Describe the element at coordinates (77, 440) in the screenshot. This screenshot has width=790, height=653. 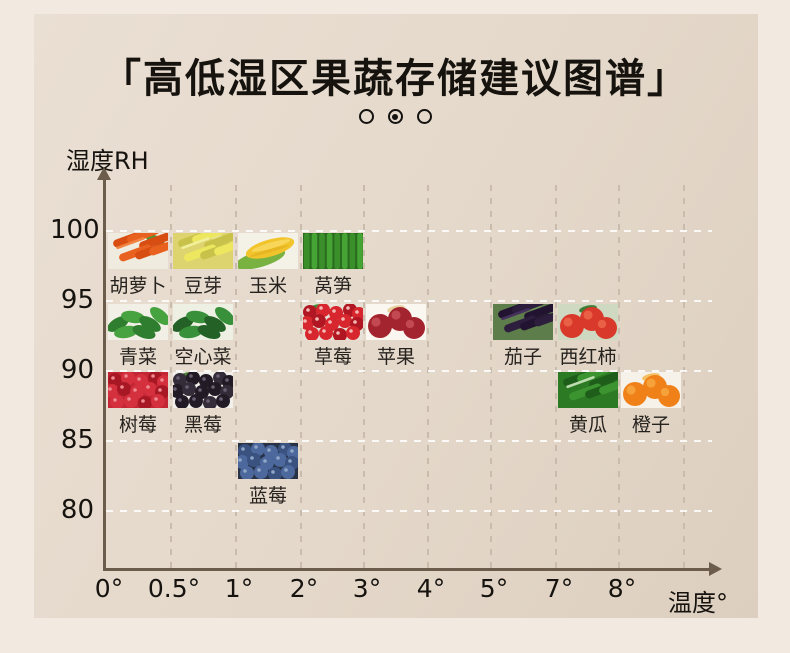
I see `y-tick-label: 85` at that location.